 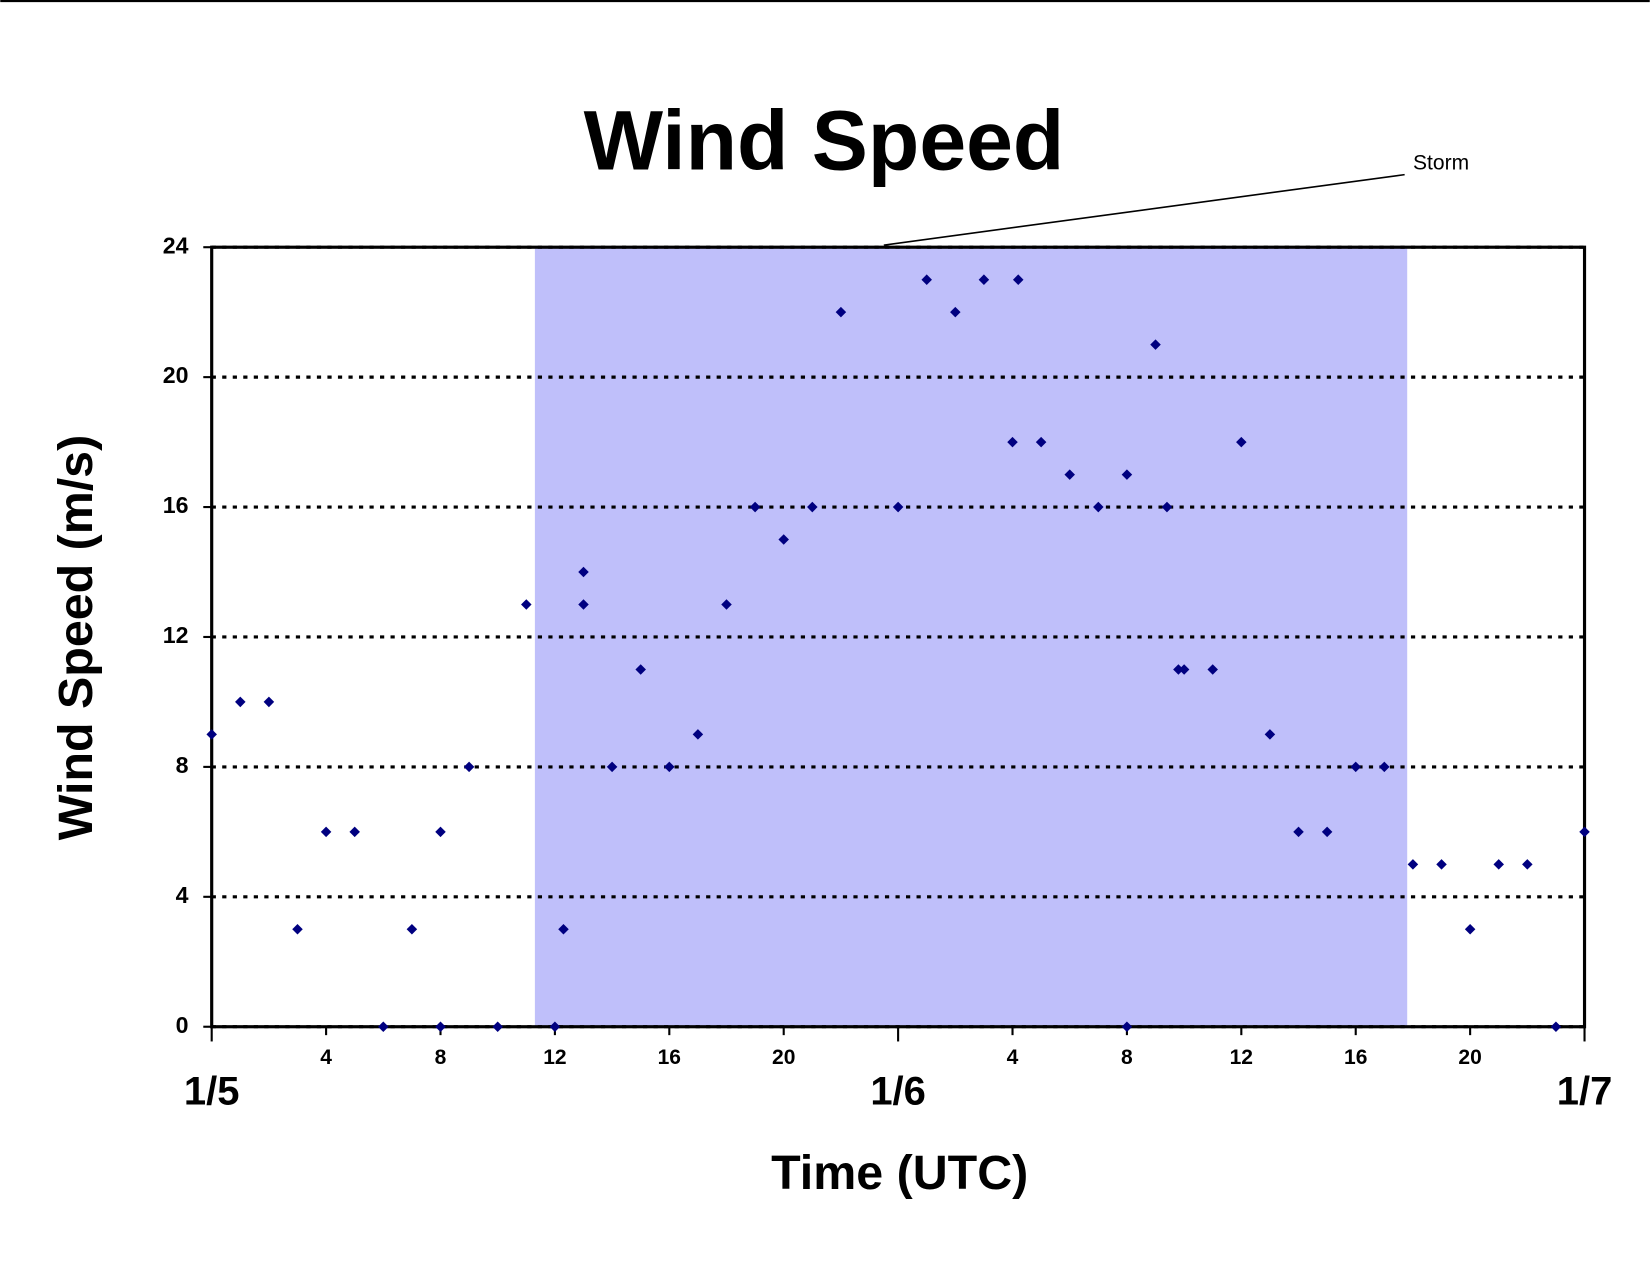 What do you see at coordinates (176, 635) in the screenshot?
I see `y-tick-label: 12` at bounding box center [176, 635].